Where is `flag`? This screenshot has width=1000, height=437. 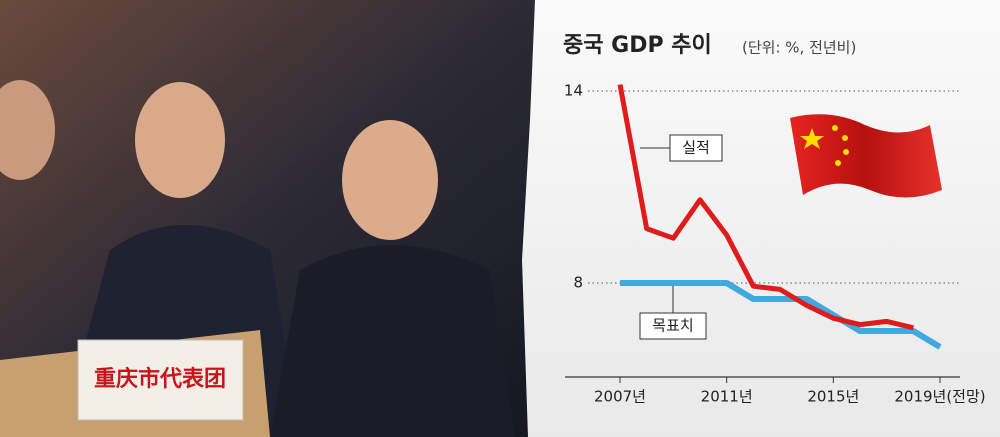
flag is located at coordinates (866, 156).